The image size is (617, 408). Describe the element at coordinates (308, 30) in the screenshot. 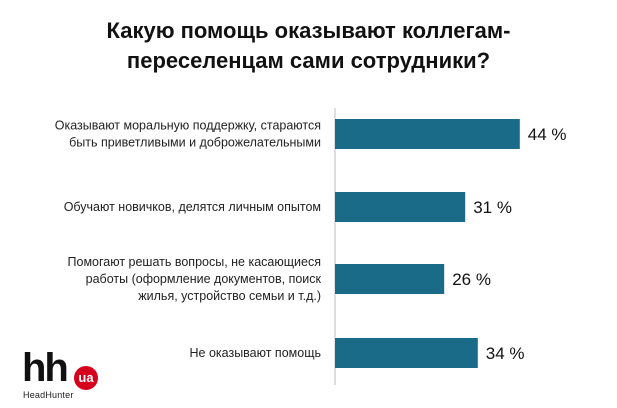

I see `chart-title-line-1: Какую помощь оказывают коллегам-` at that location.